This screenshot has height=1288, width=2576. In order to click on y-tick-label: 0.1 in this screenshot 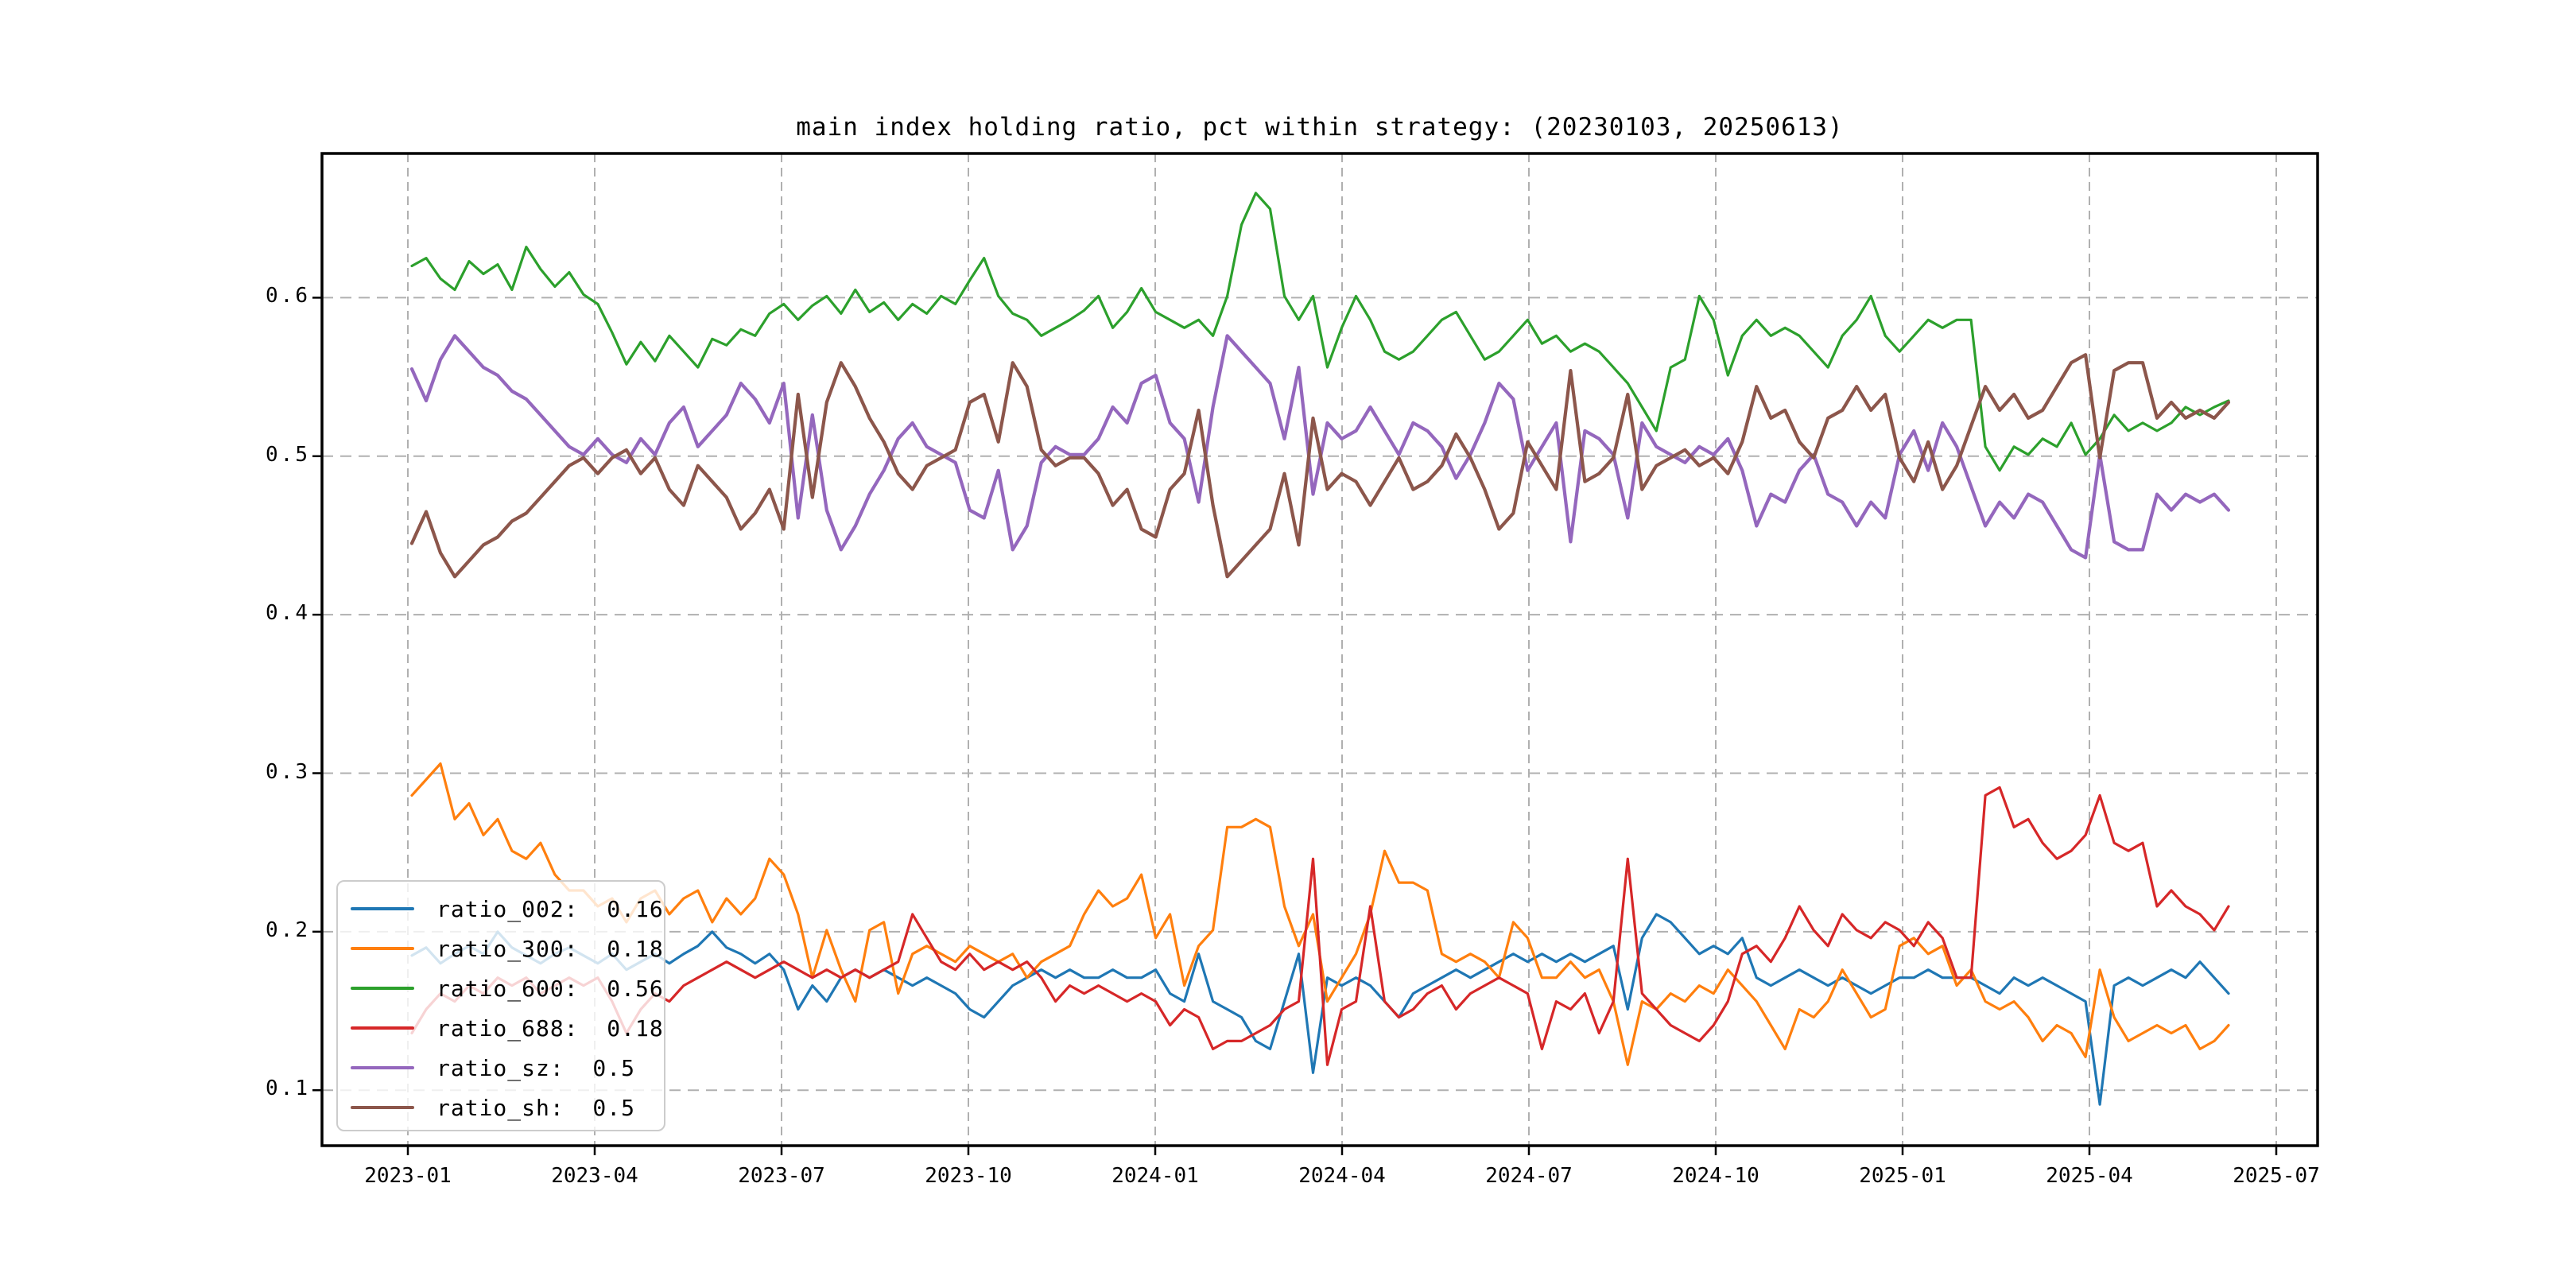, I will do `click(288, 1089)`.